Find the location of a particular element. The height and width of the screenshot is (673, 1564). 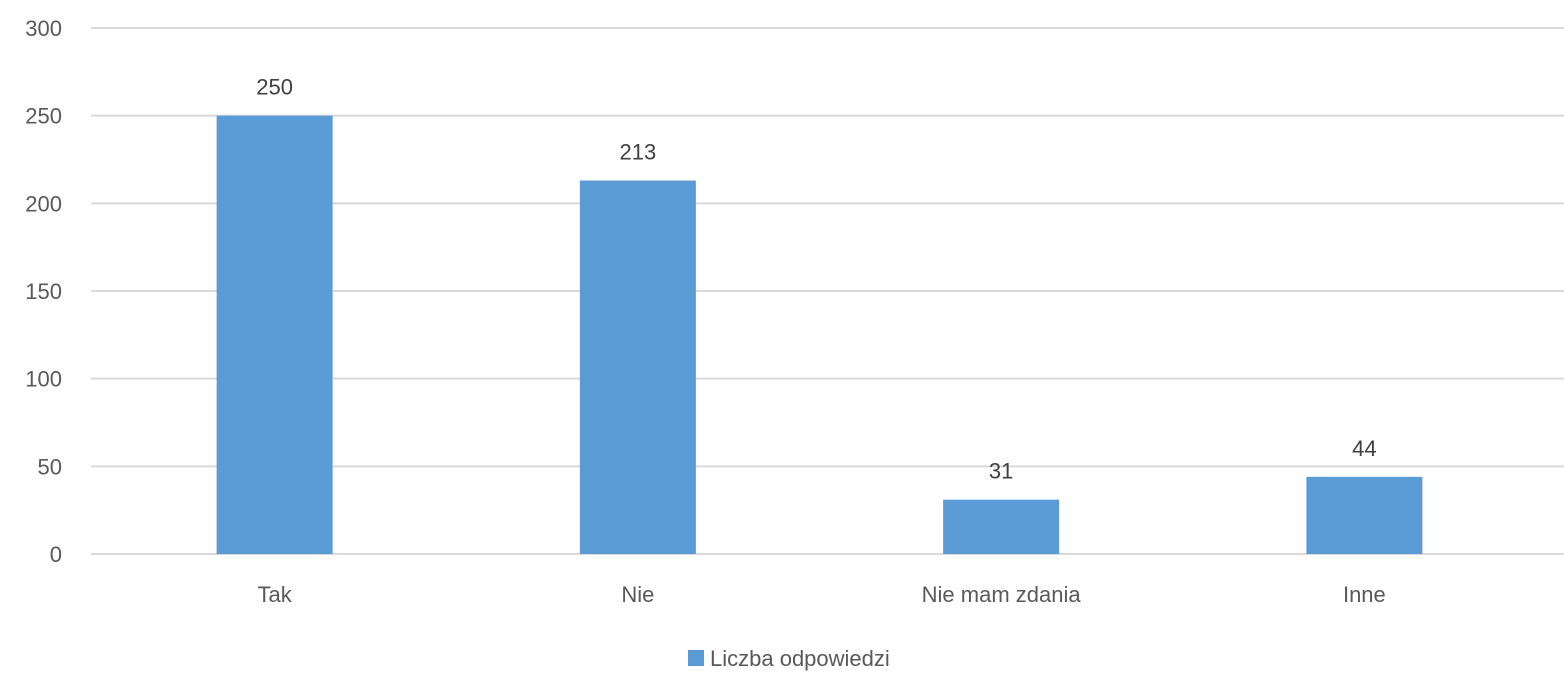

y-tick-label: 200 is located at coordinates (43, 203).